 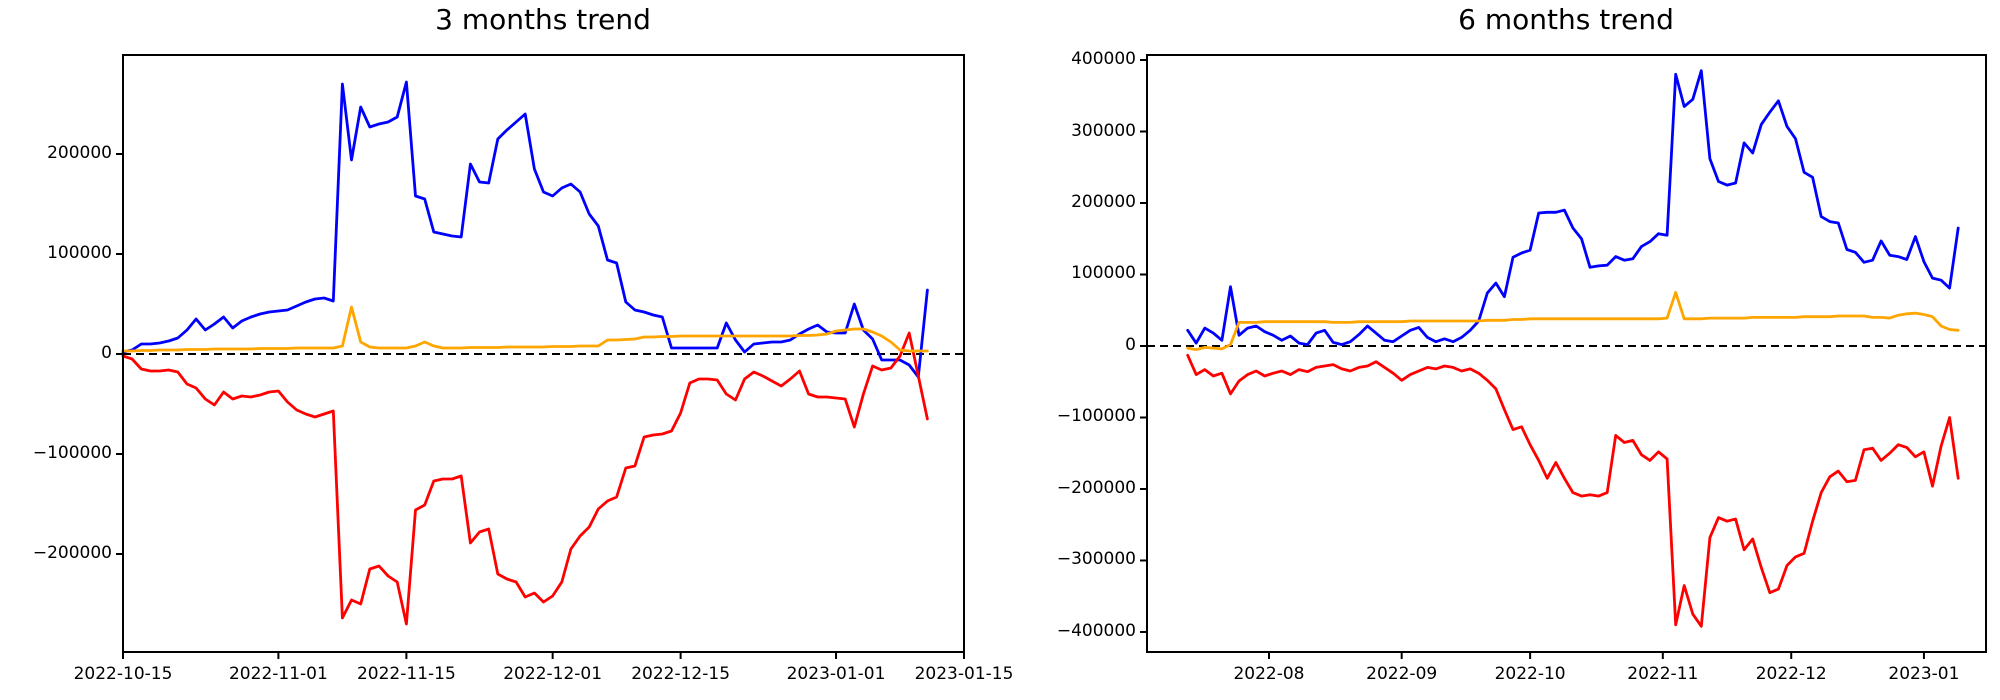 What do you see at coordinates (1663, 674) in the screenshot?
I see `x-tick-label: 2022-11` at bounding box center [1663, 674].